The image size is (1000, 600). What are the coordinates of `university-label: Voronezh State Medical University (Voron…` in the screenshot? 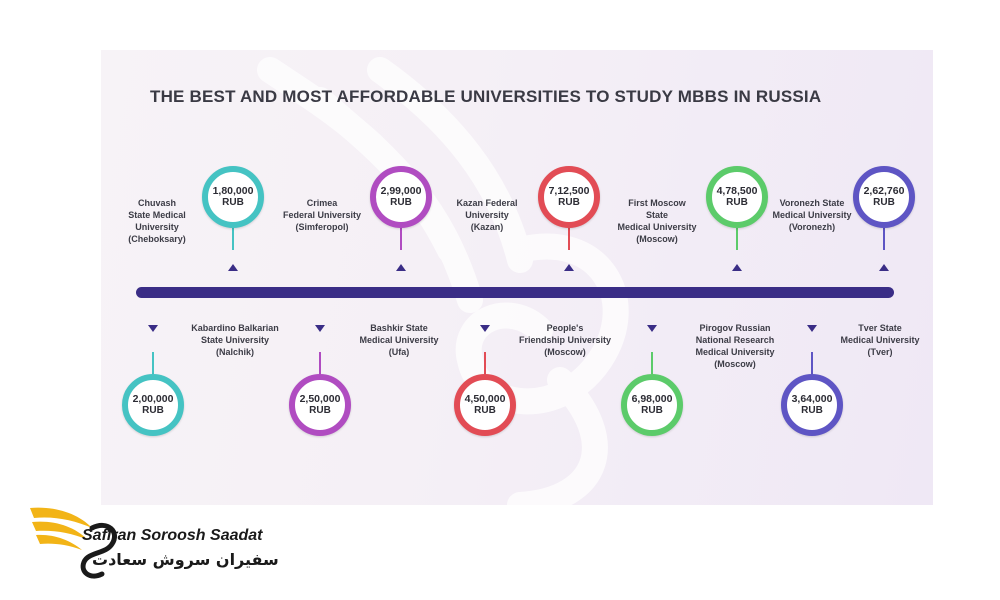 It's located at (812, 215).